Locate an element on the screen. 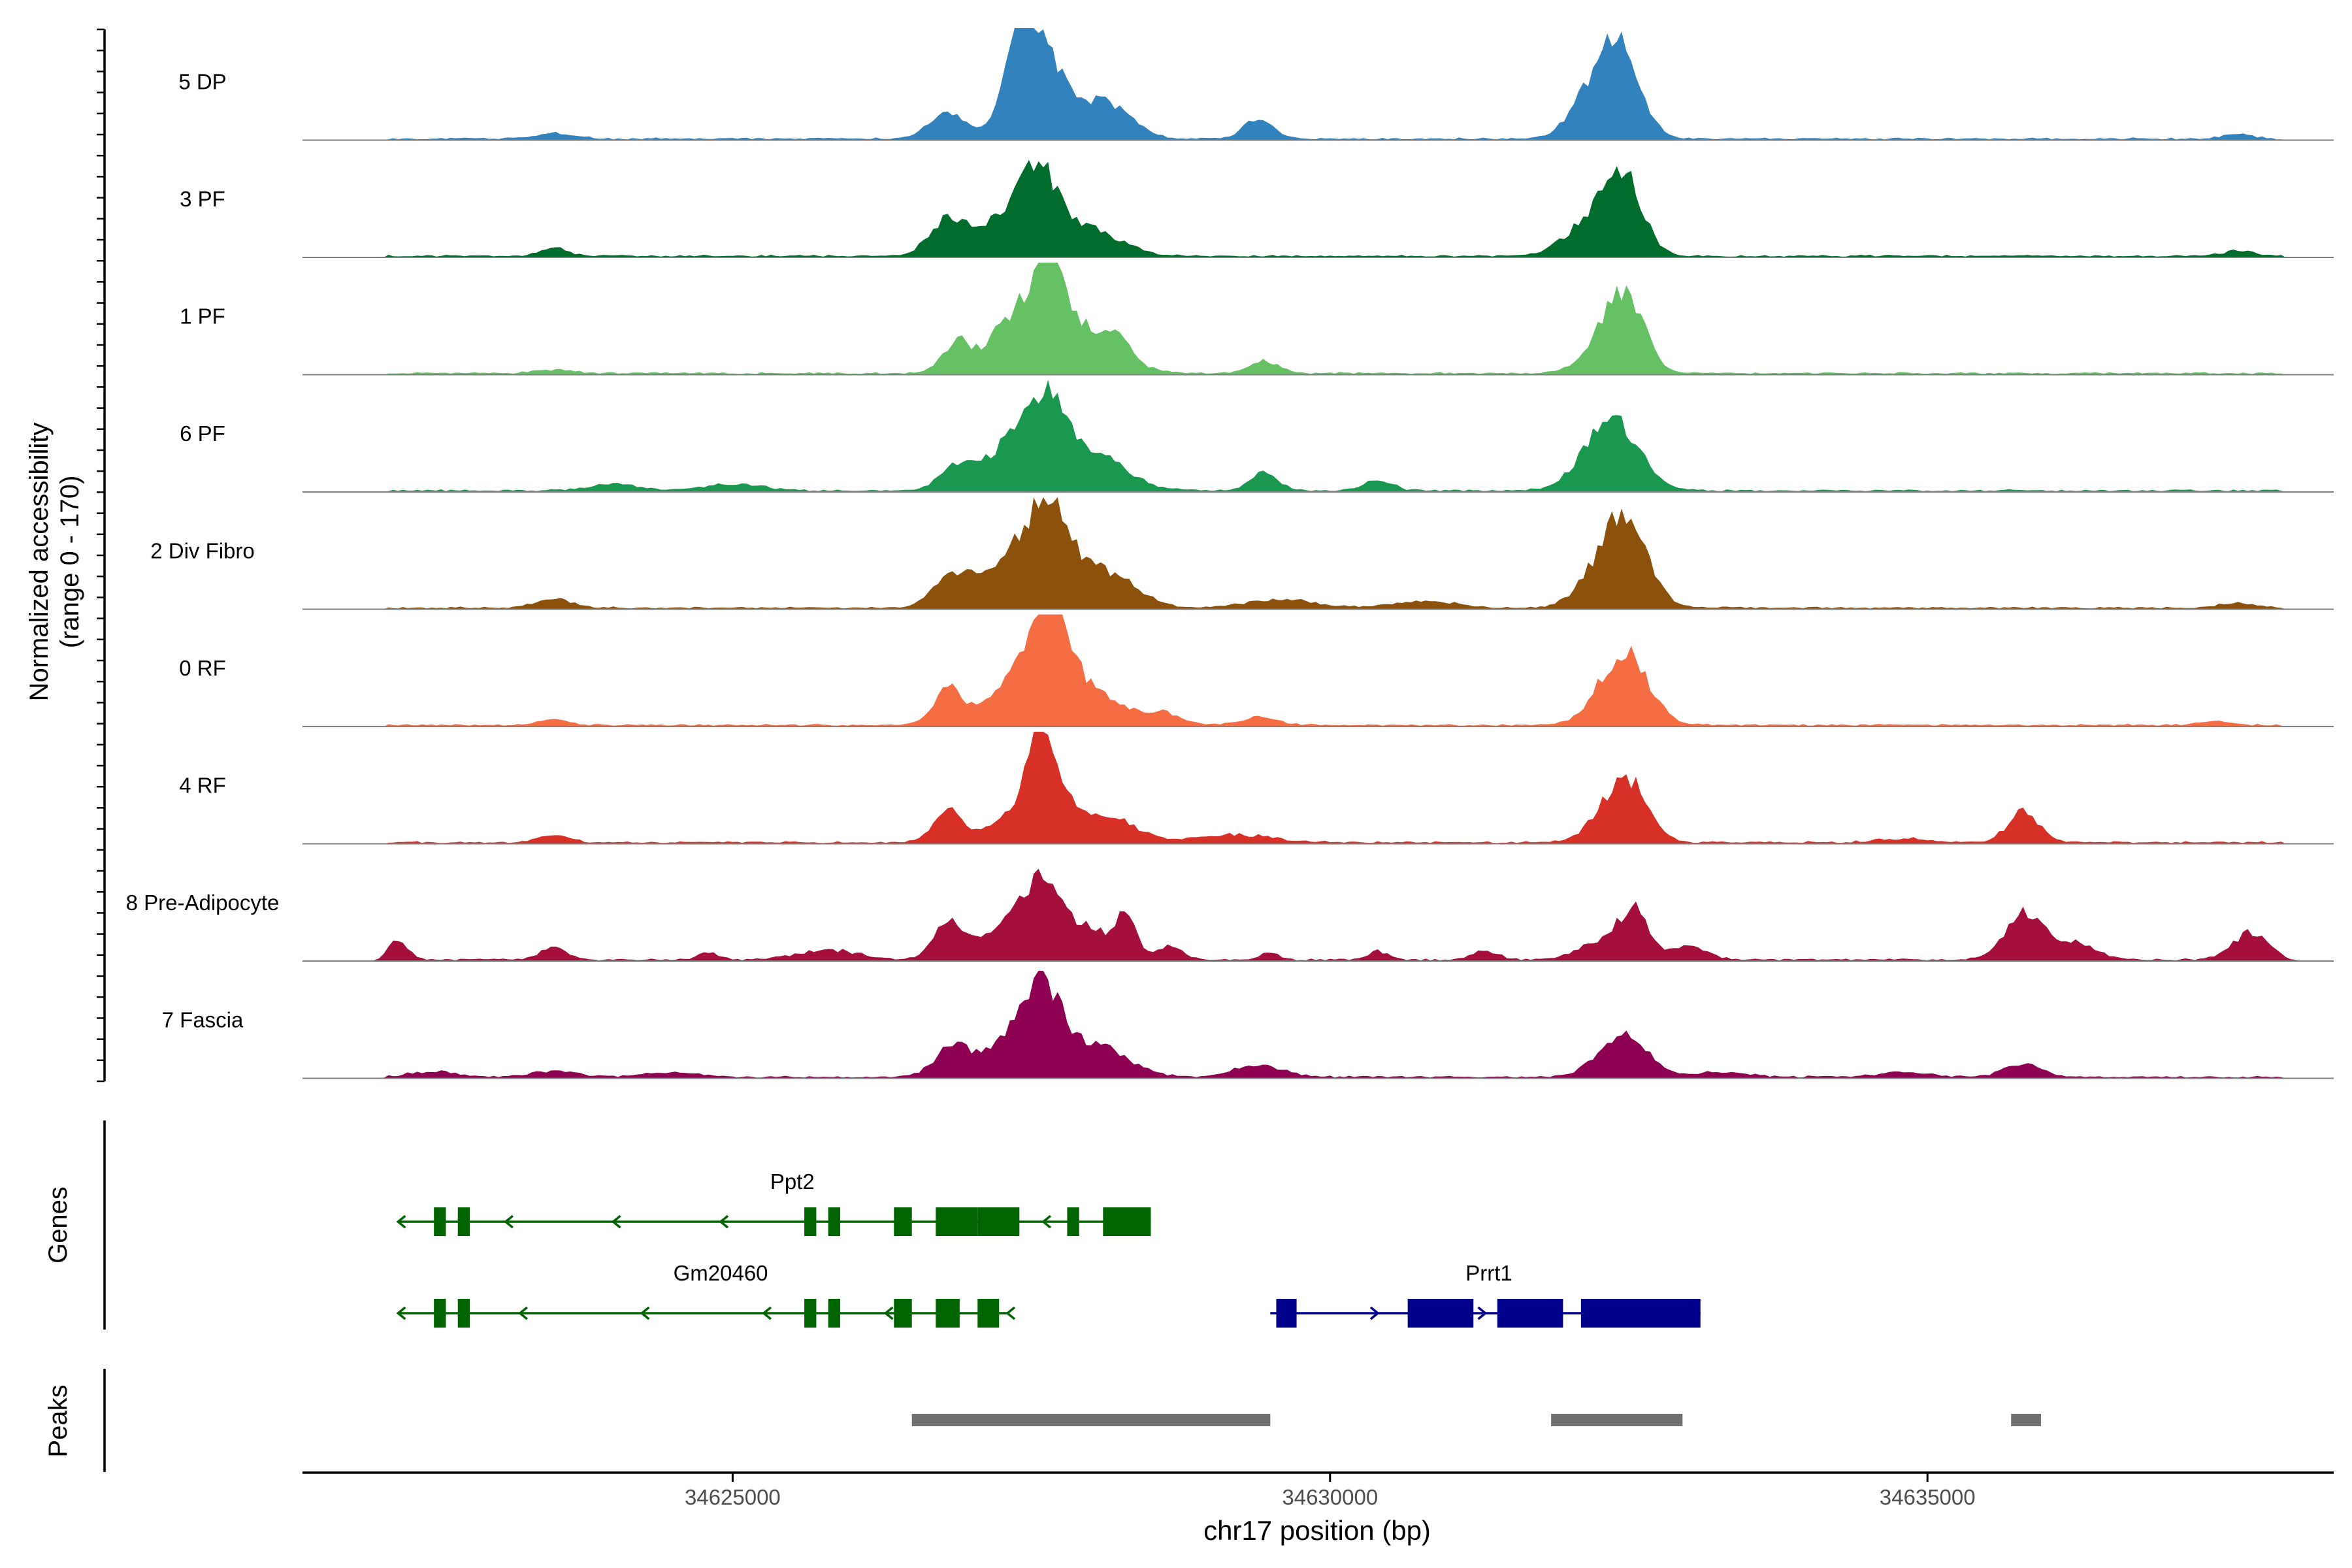 The height and width of the screenshot is (1568, 2352). track-label: 4 RF is located at coordinates (202, 786).